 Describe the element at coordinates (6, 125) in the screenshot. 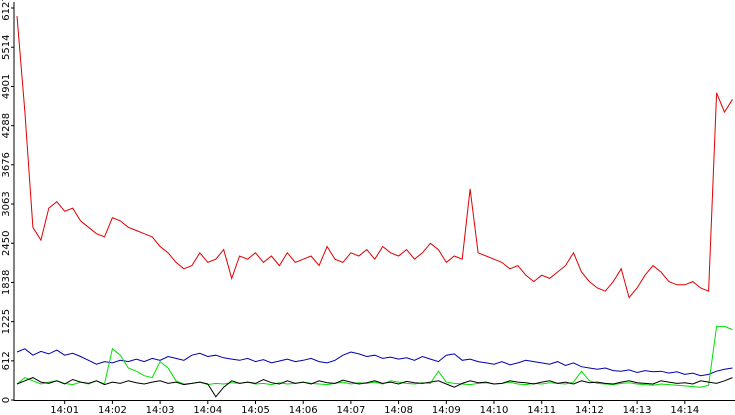

I see `y-tick-label: 4288` at that location.